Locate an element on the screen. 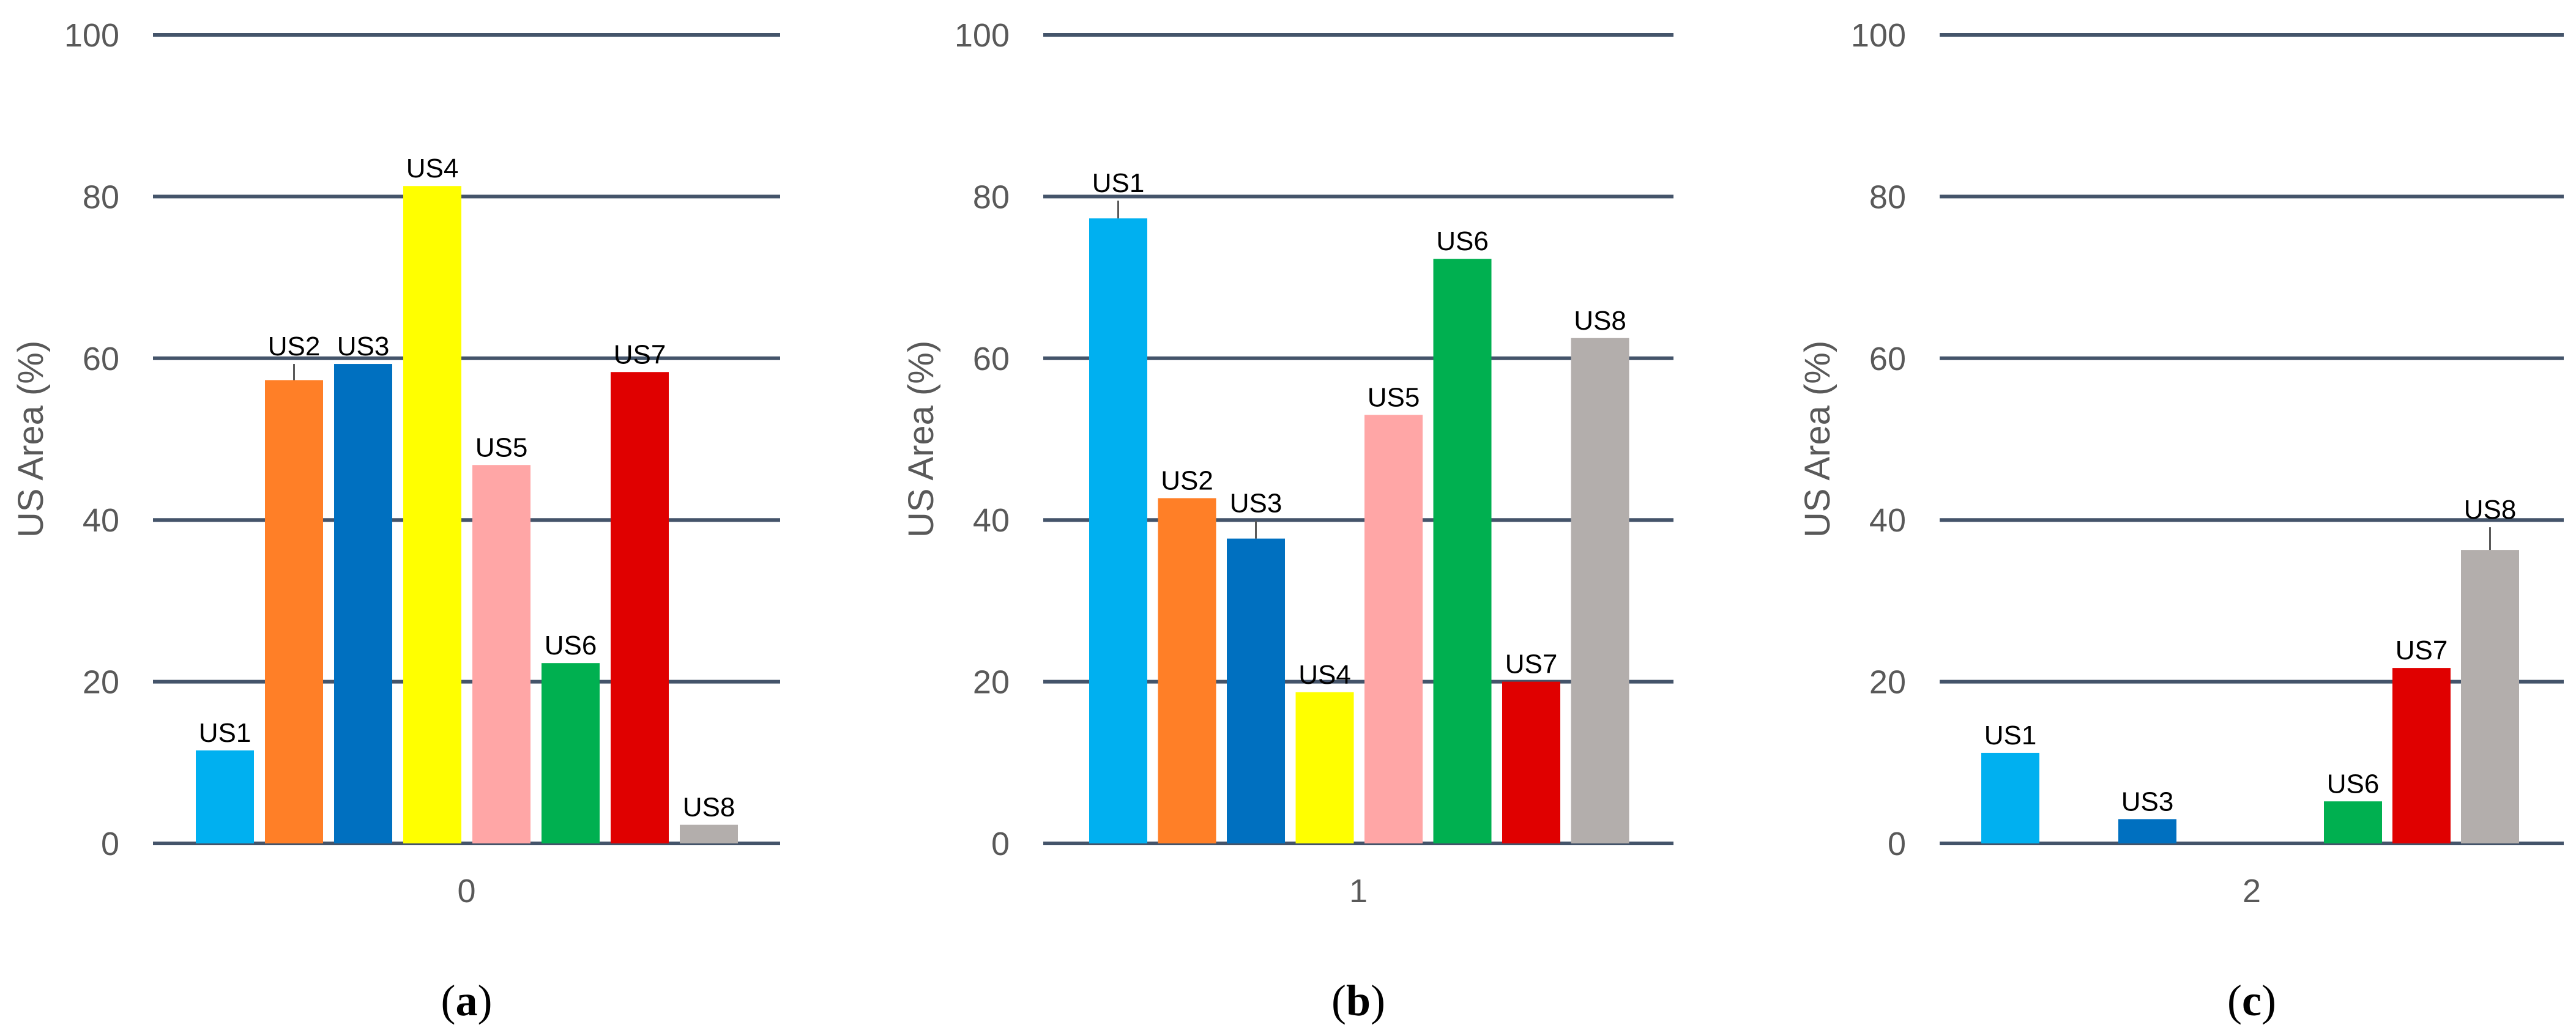 The height and width of the screenshot is (1033, 2576). x-category-label: 1 is located at coordinates (1358, 891).